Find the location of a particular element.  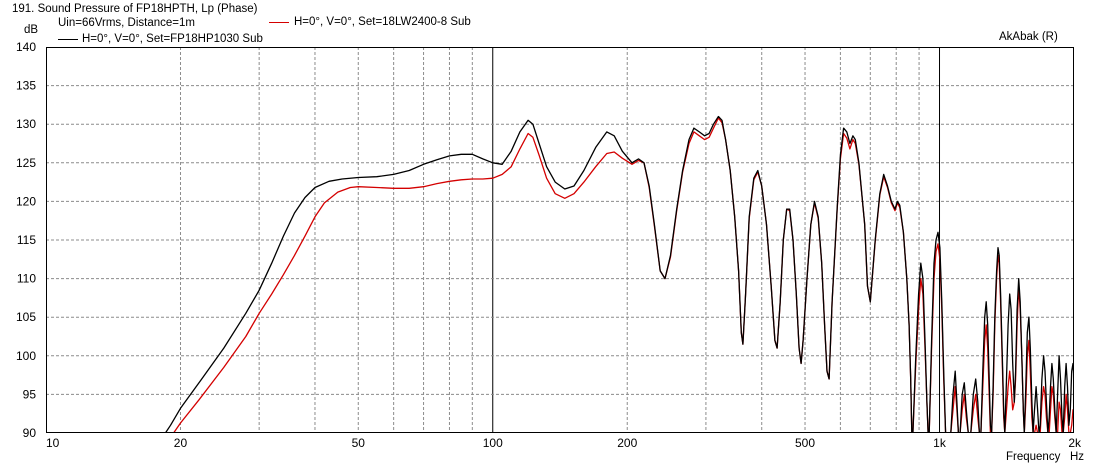

legend-swatch-black is located at coordinates (68, 39).